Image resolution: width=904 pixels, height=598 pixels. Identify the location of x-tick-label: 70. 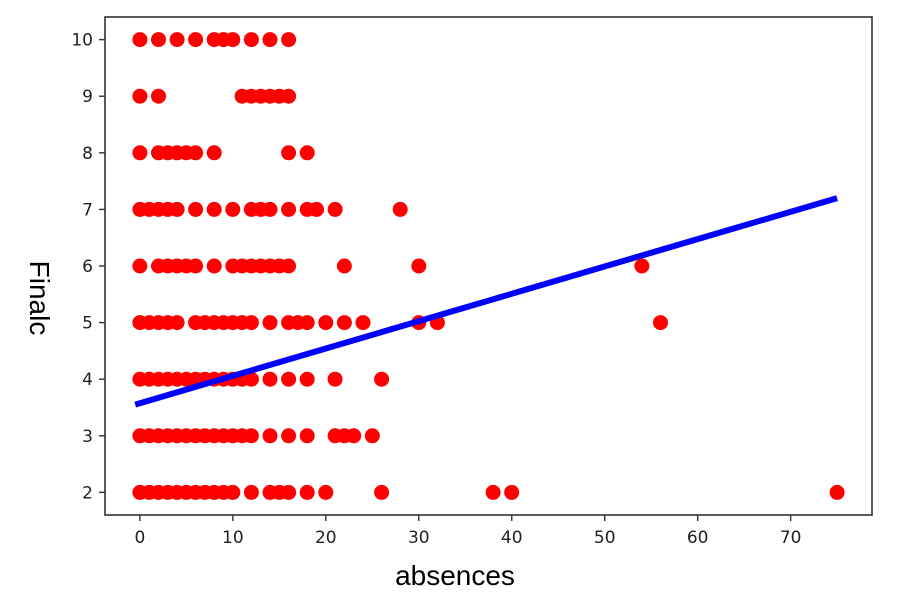
(791, 538).